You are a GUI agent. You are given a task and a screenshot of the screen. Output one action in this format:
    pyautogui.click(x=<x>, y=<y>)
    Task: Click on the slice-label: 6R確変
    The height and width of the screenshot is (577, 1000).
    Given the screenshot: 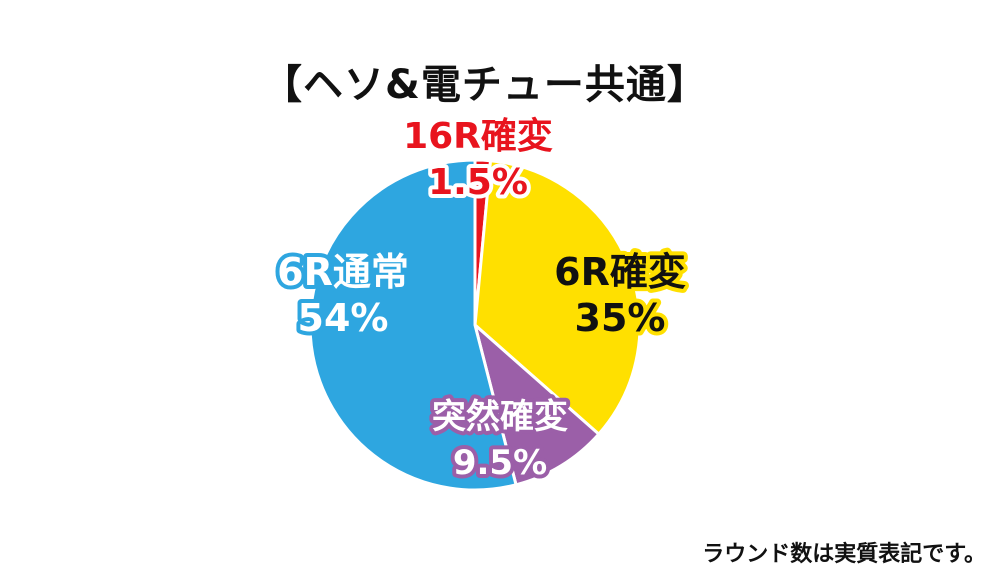 What is the action you would take?
    pyautogui.click(x=620, y=272)
    